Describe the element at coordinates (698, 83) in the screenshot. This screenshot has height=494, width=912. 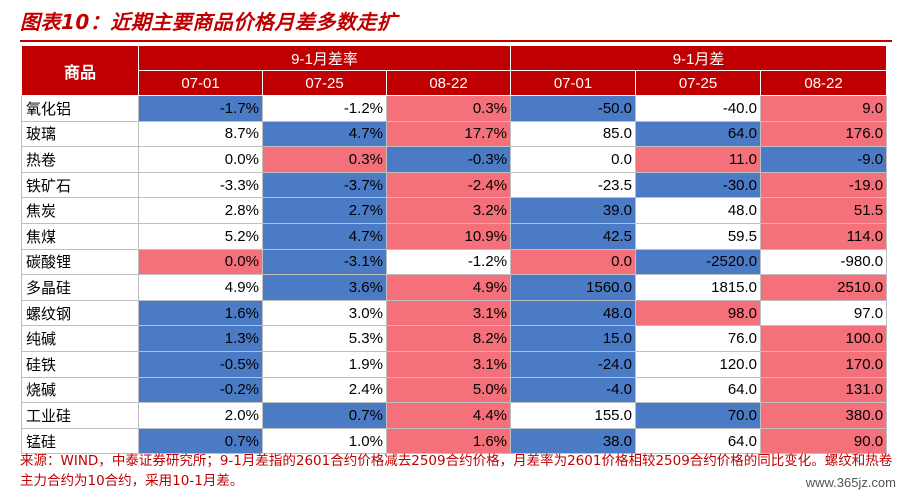
I see `header-diff-date-2: 07-25` at that location.